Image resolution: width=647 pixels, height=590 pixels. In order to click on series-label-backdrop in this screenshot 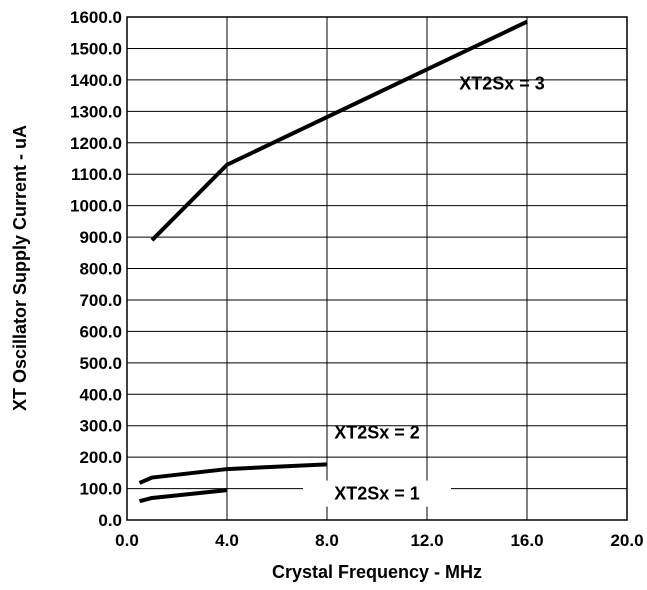, I will do `click(377, 493)`.